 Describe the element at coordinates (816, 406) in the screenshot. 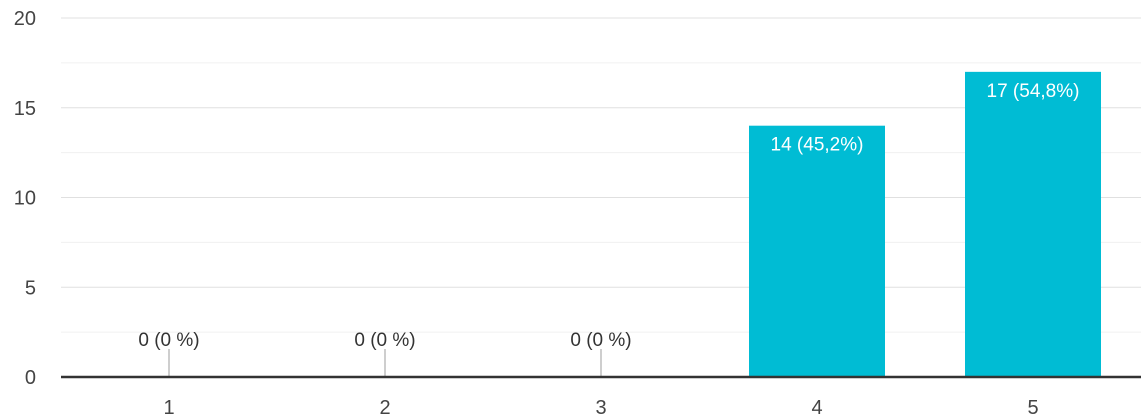

I see `x-tick-label: 4` at that location.